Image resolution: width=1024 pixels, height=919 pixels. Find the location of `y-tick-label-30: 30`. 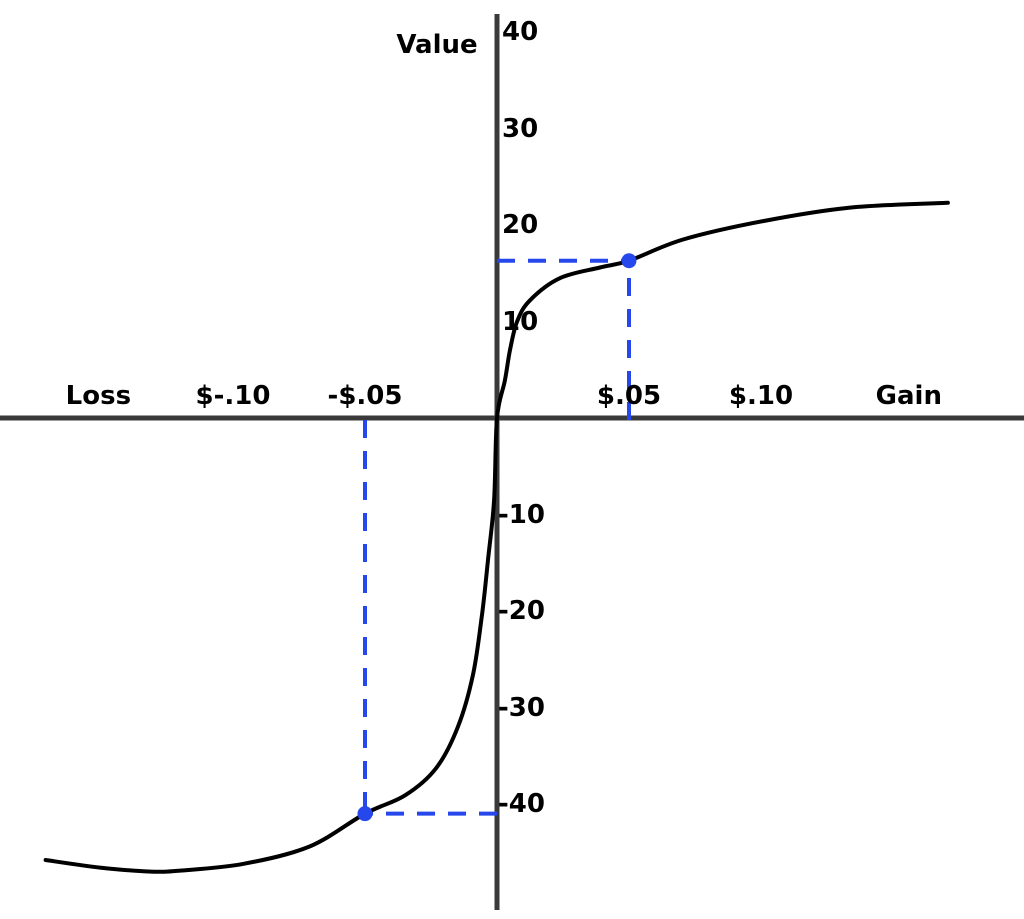

y-tick-label-30: 30 is located at coordinates (520, 128).